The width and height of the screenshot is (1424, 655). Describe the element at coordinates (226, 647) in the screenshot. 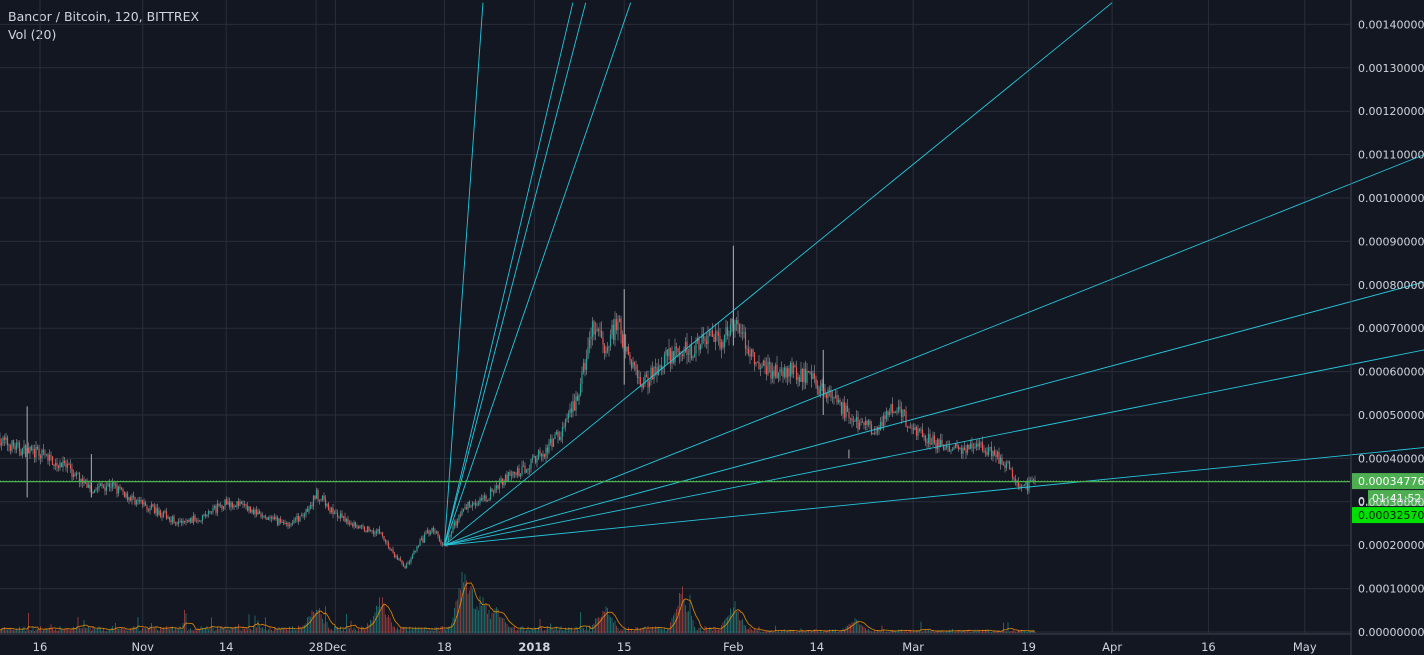

I see `x-tick-label: 14` at that location.